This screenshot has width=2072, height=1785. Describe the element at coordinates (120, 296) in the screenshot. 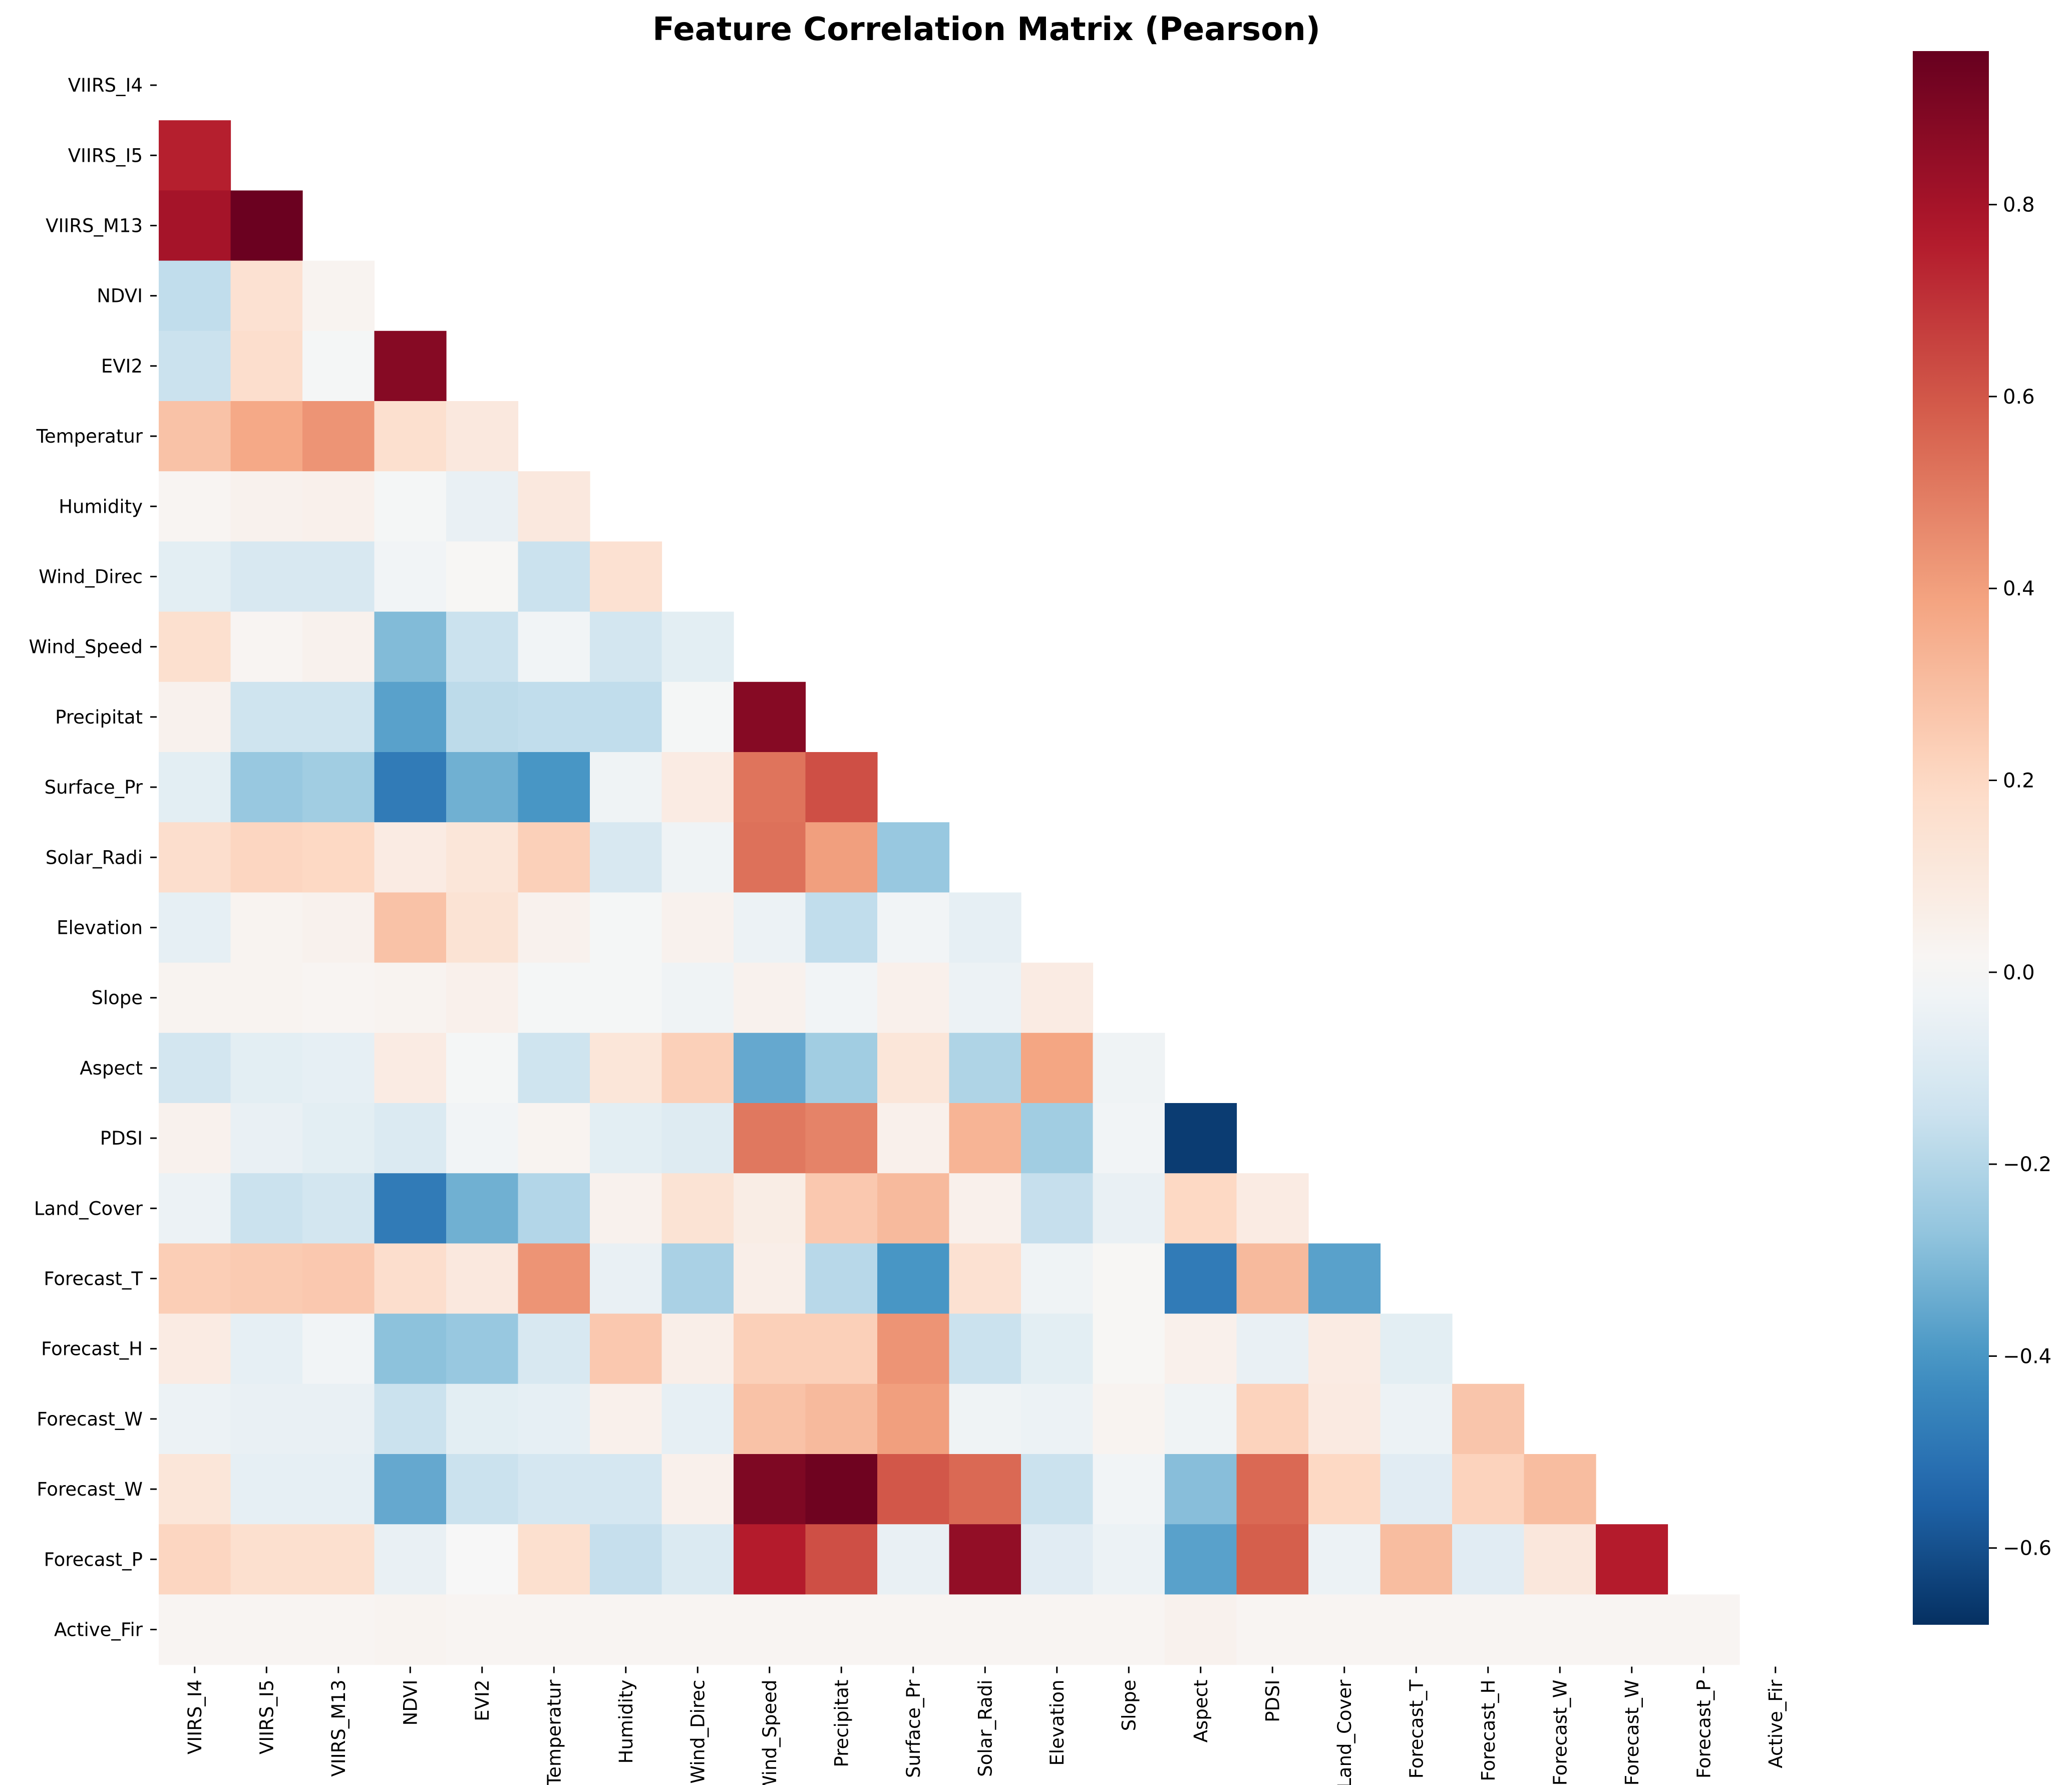

I see `row-label: NDVI` at that location.